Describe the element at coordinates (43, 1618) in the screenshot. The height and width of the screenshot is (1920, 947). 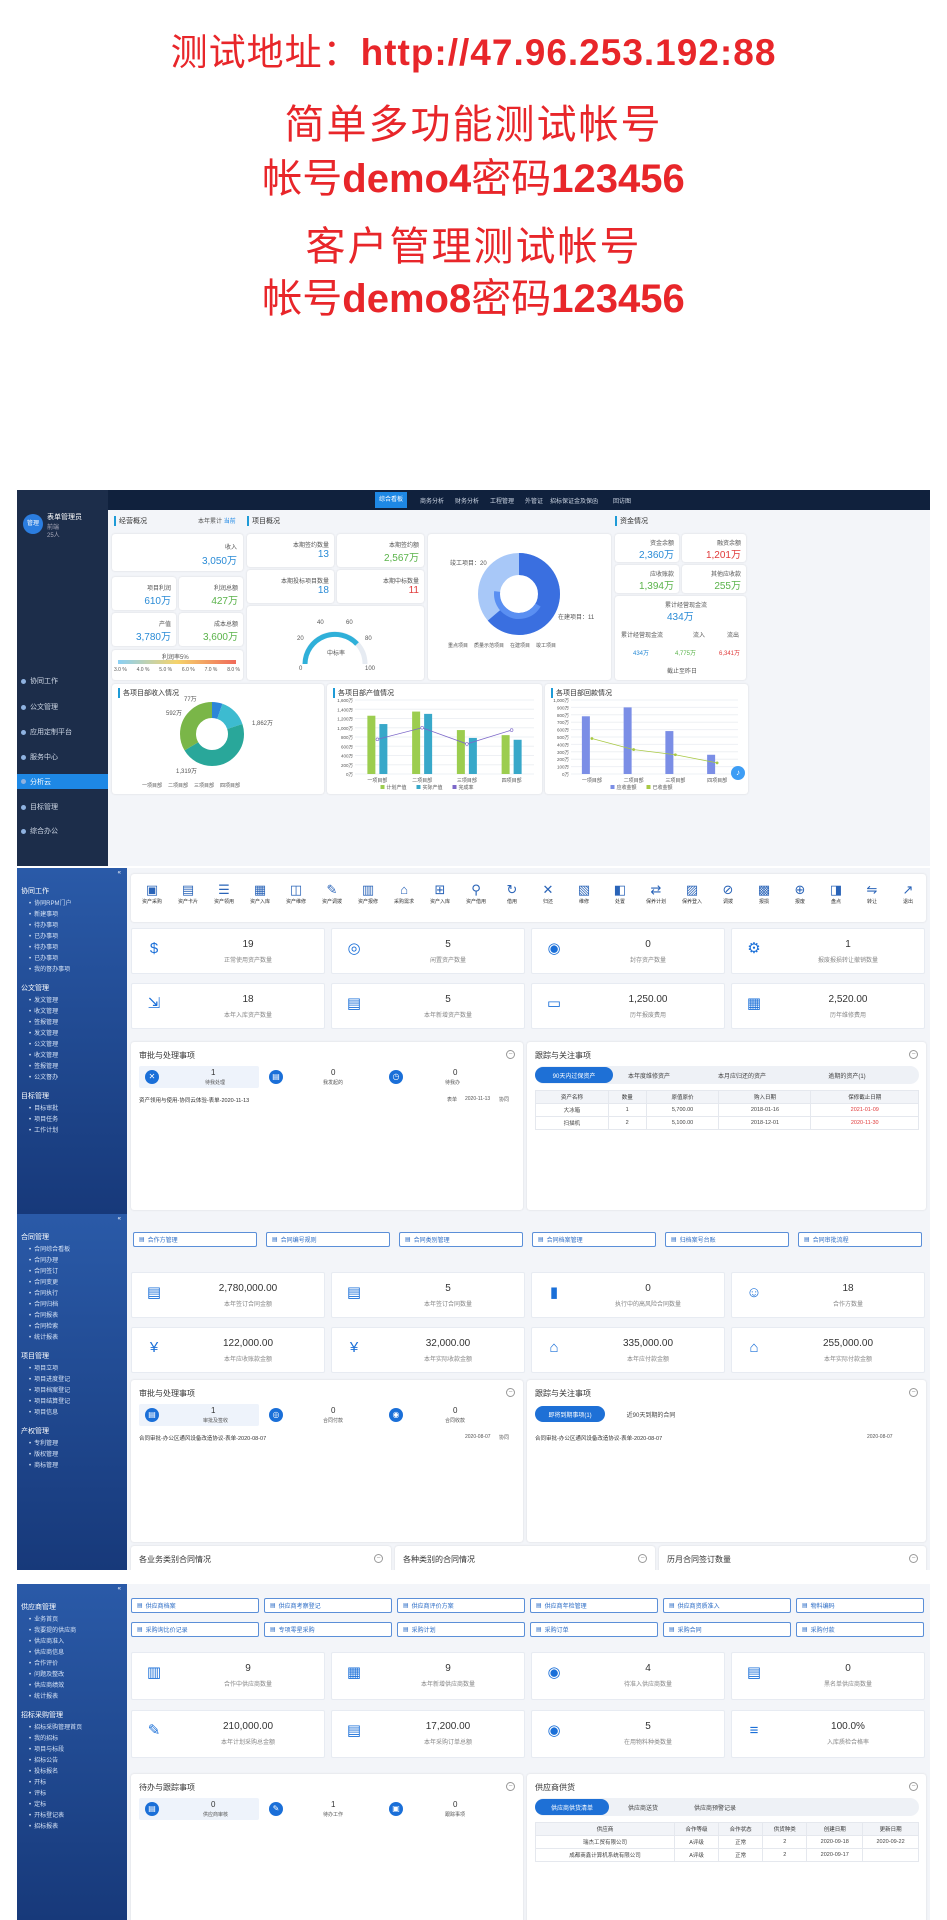
I see `sidebar-item: 业务首页` at that location.